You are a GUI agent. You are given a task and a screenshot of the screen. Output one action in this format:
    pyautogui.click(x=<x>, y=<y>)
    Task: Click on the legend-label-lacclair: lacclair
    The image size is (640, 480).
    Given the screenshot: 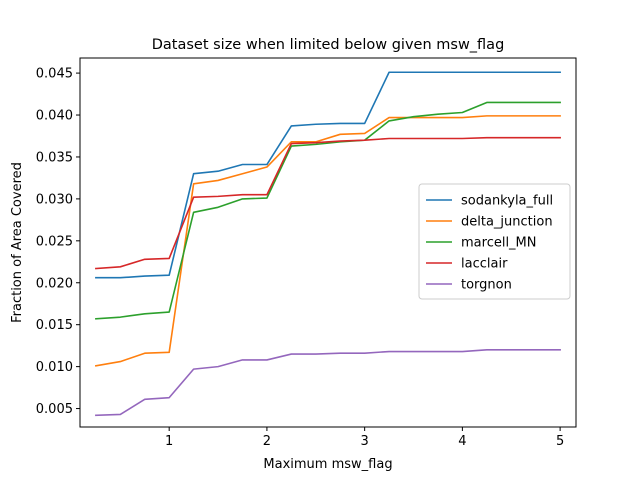 What is the action you would take?
    pyautogui.click(x=484, y=264)
    